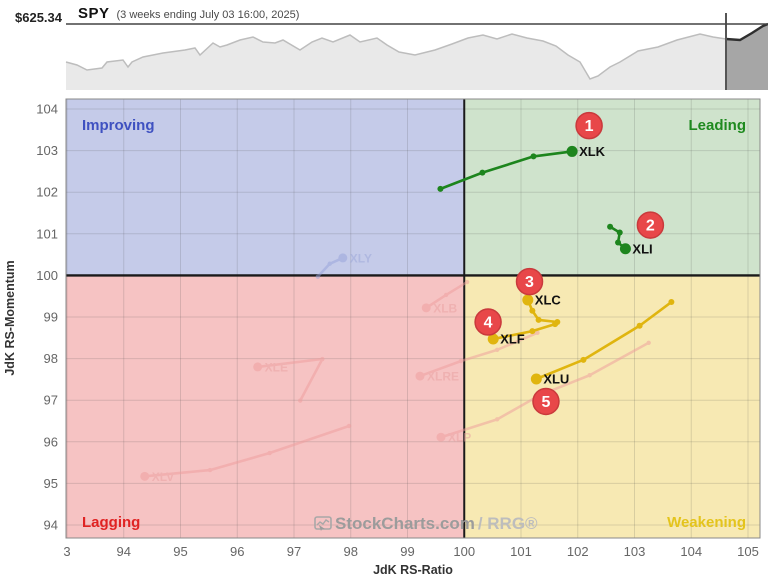 This screenshot has width=768, height=582. I want to click on badge-5: 5, so click(546, 401).